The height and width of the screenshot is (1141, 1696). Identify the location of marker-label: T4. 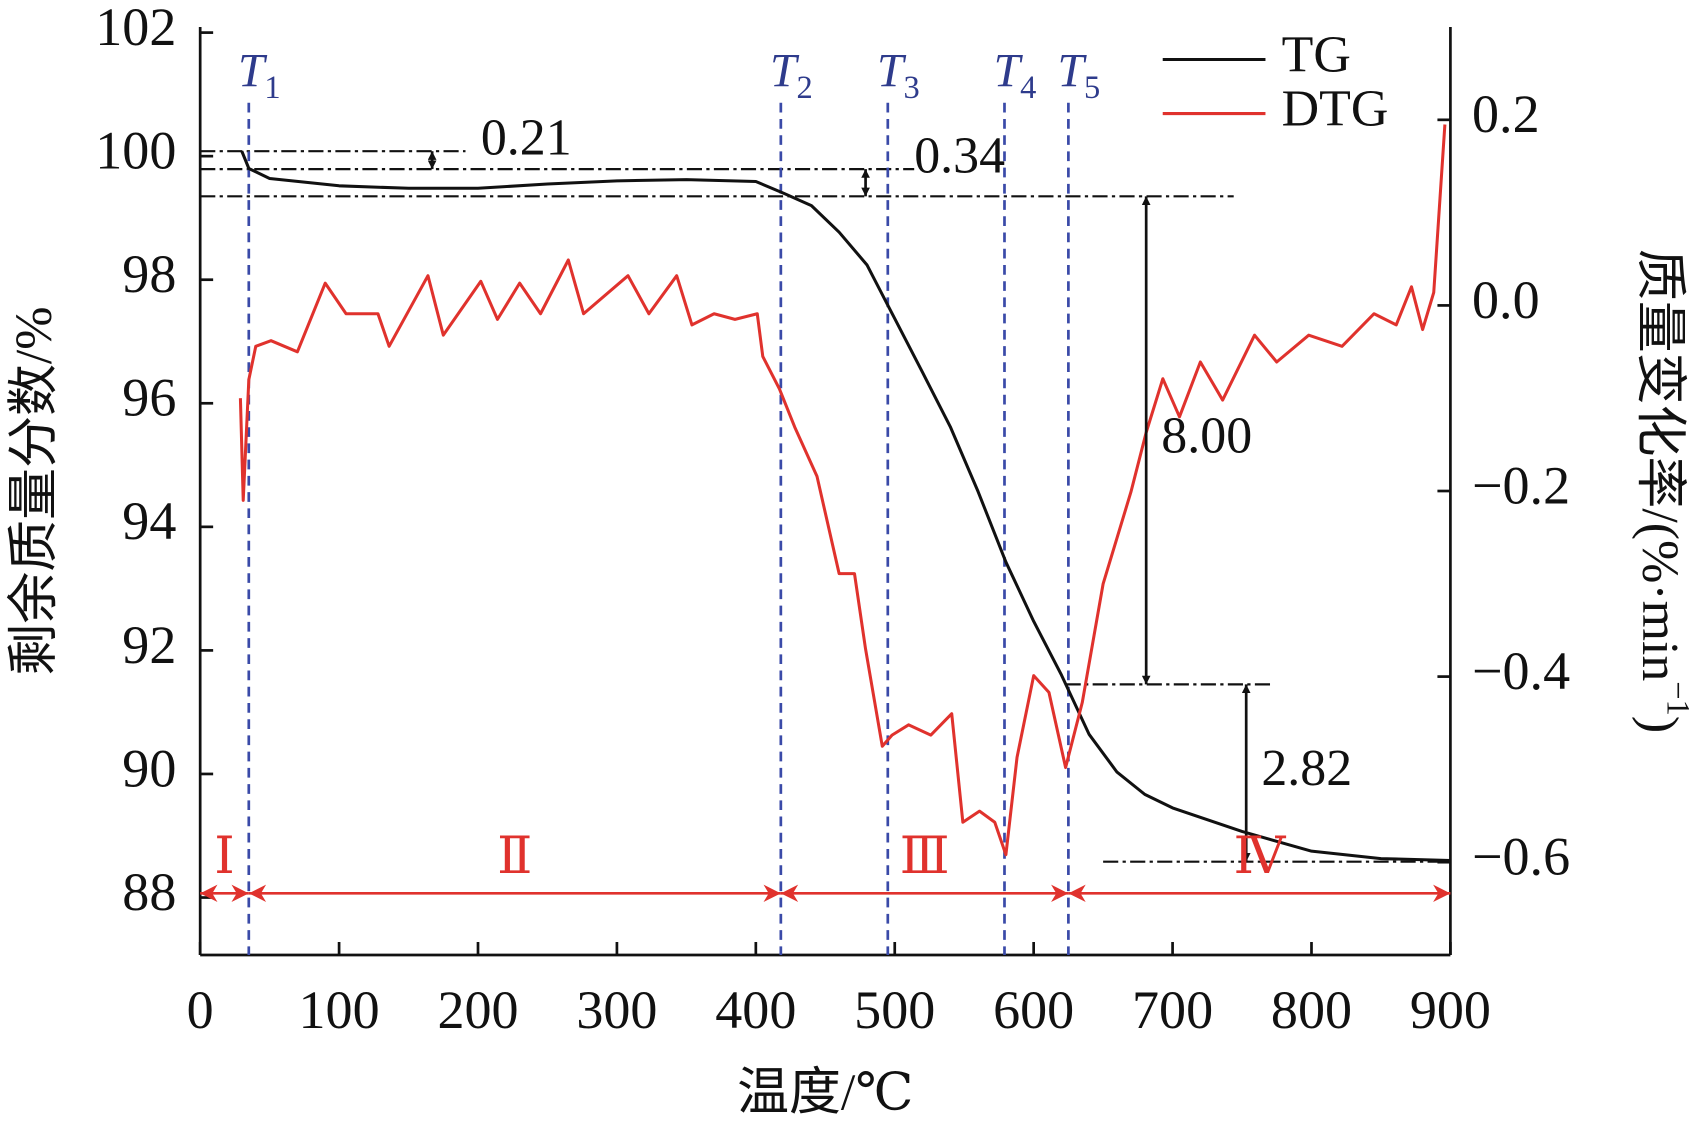
(1015, 76).